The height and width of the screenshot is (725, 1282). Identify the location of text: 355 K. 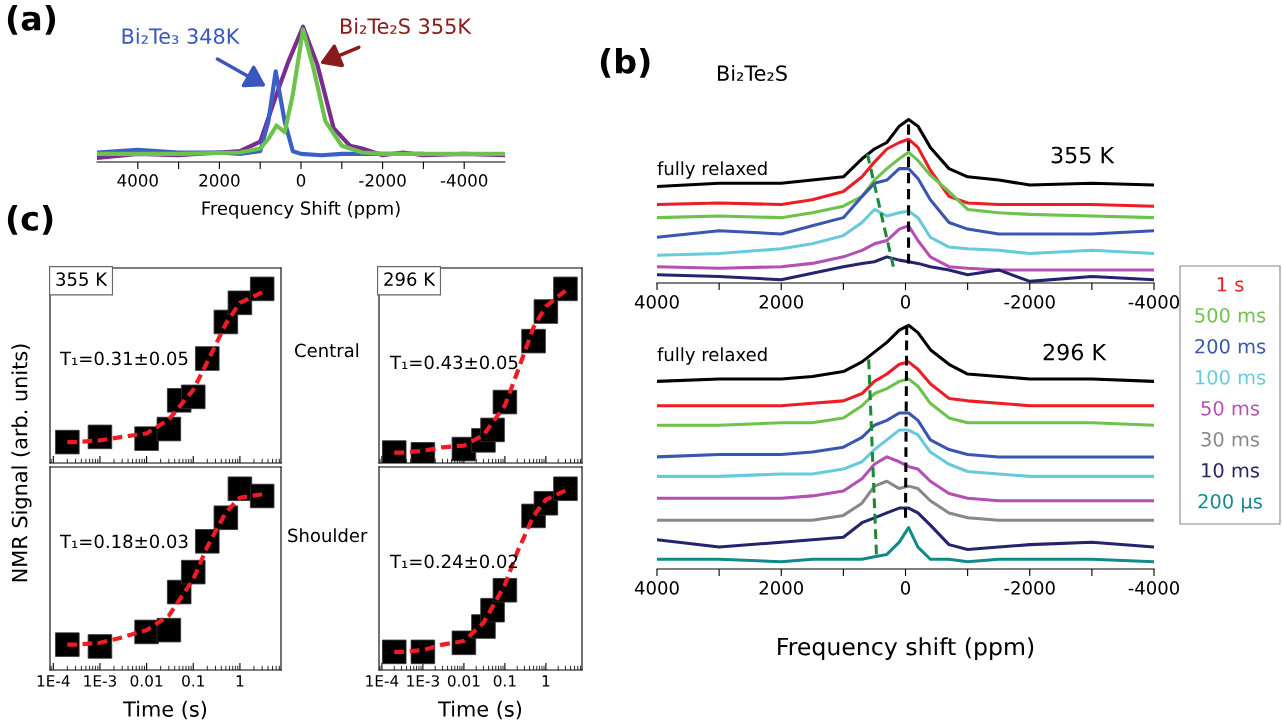
(82, 279).